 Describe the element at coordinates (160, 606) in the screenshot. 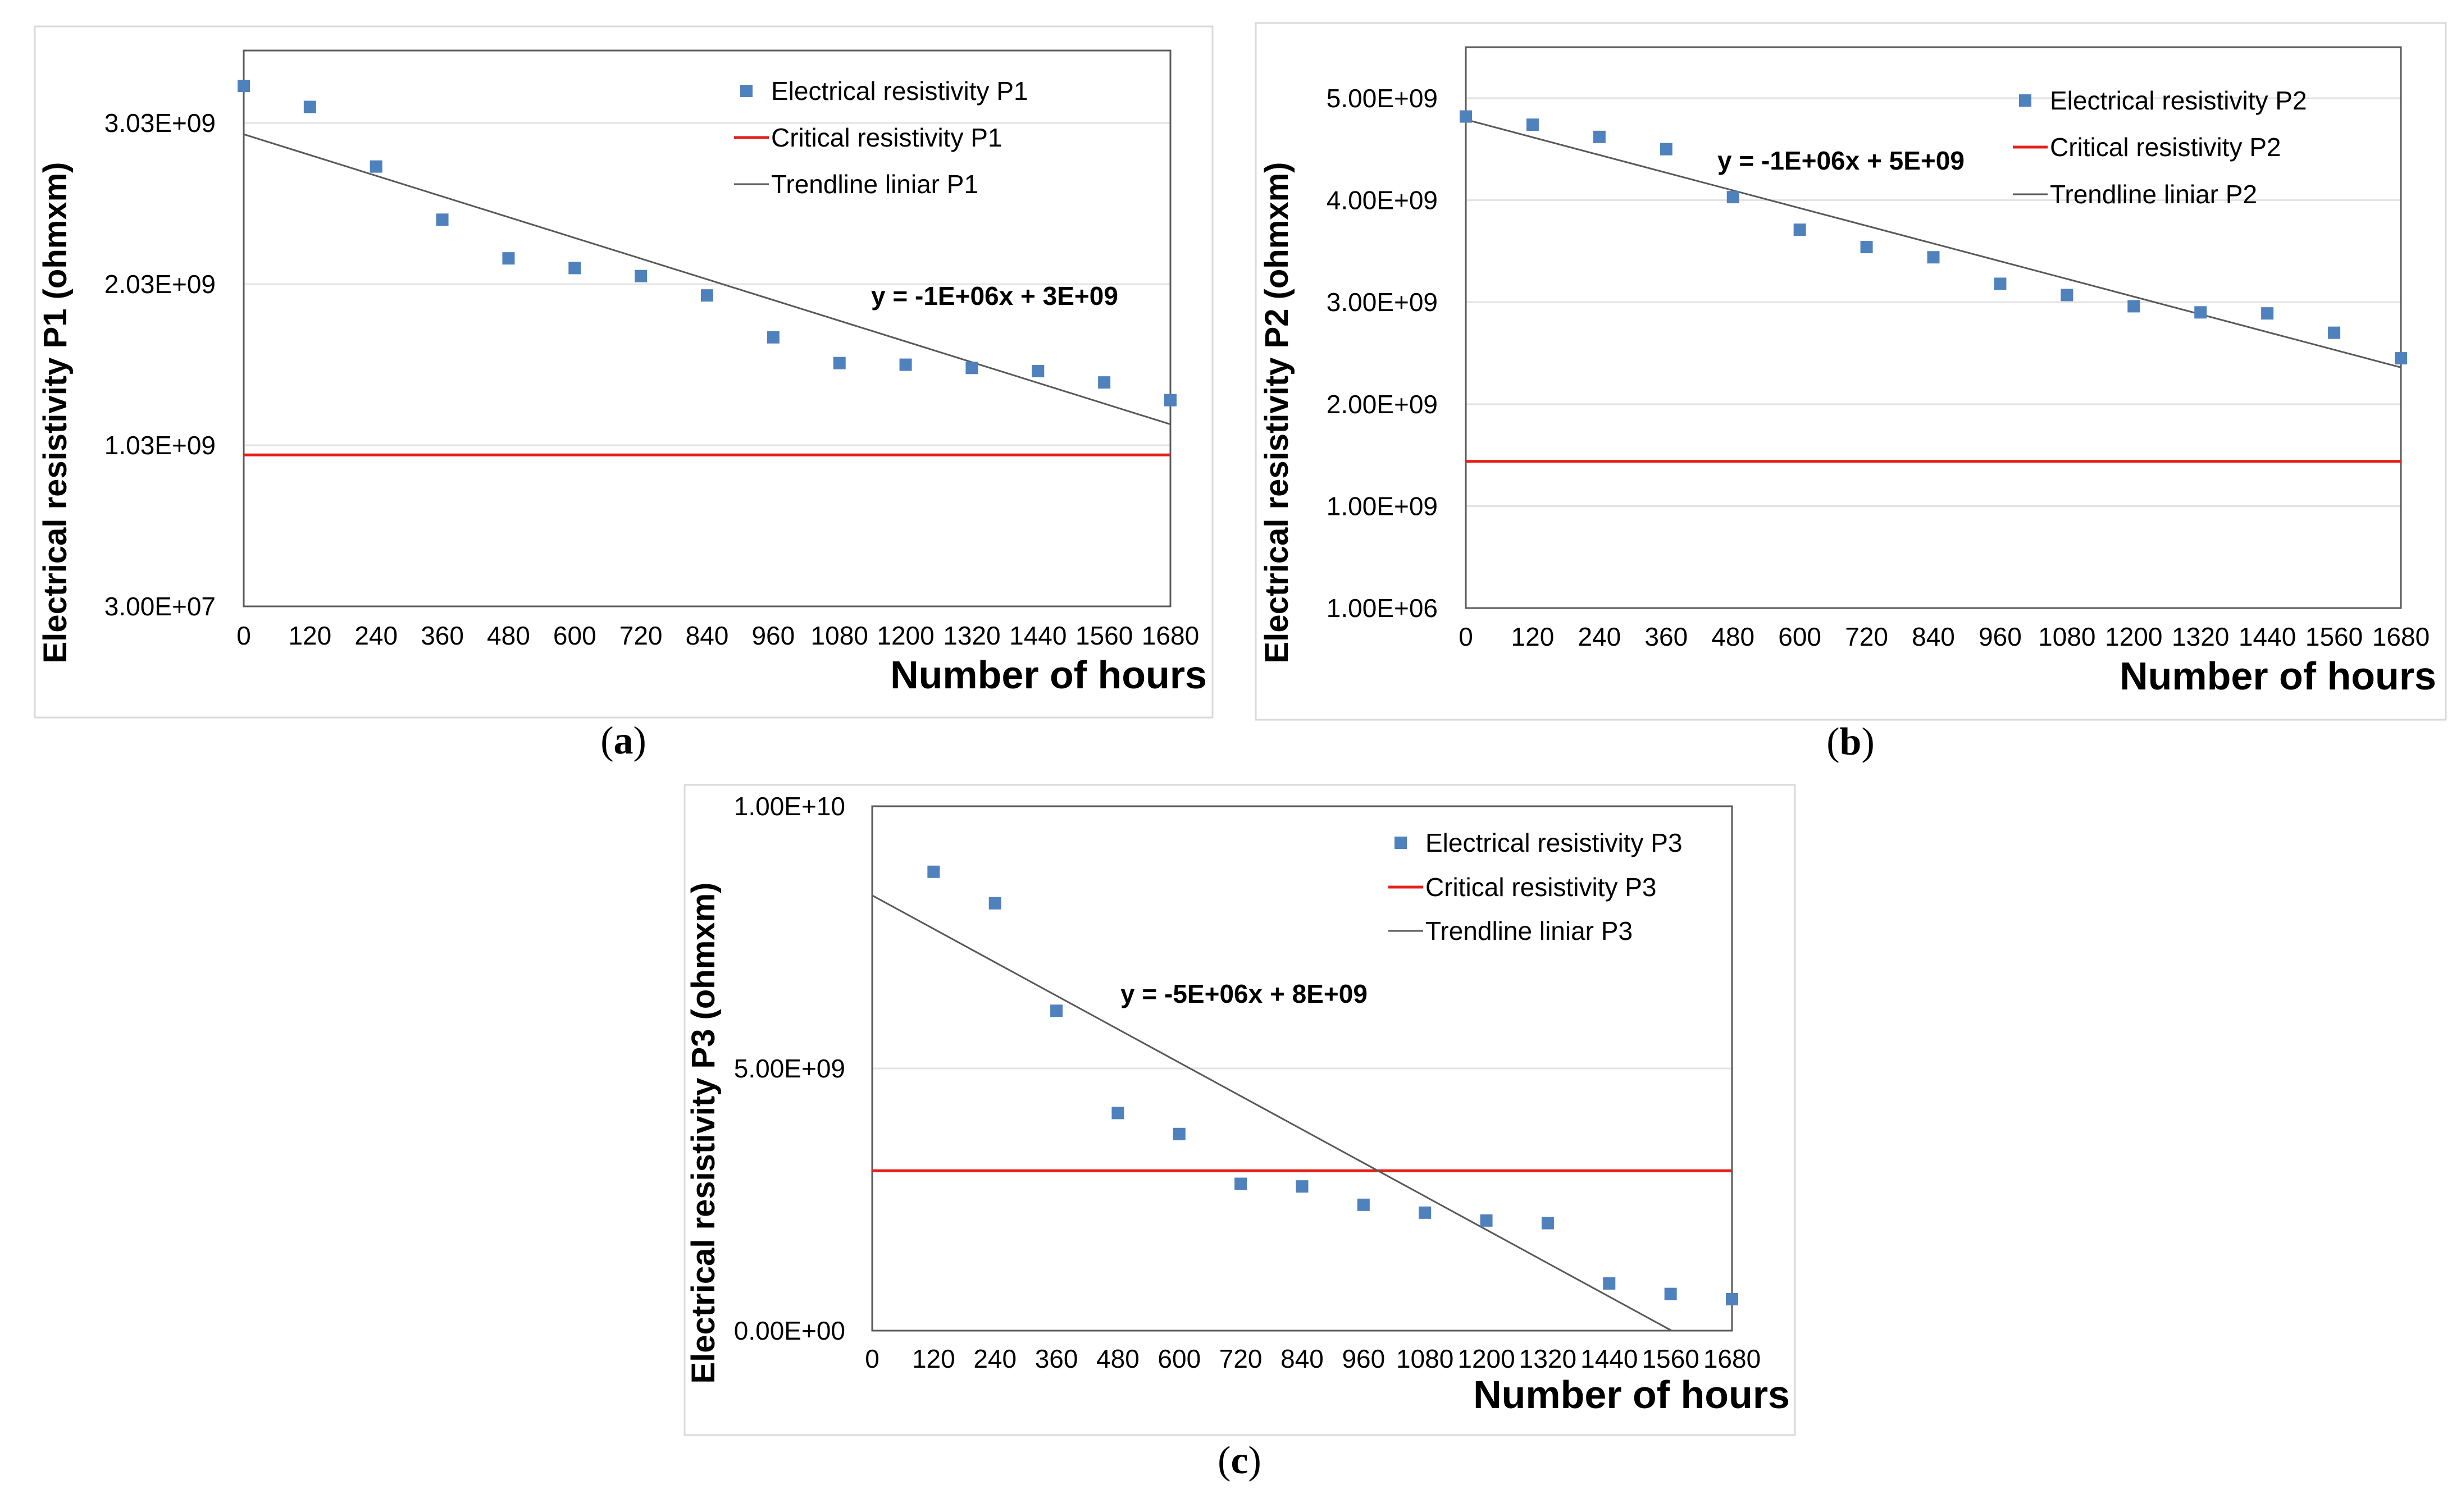

I see `y-tick-label: 3.00E+07` at that location.